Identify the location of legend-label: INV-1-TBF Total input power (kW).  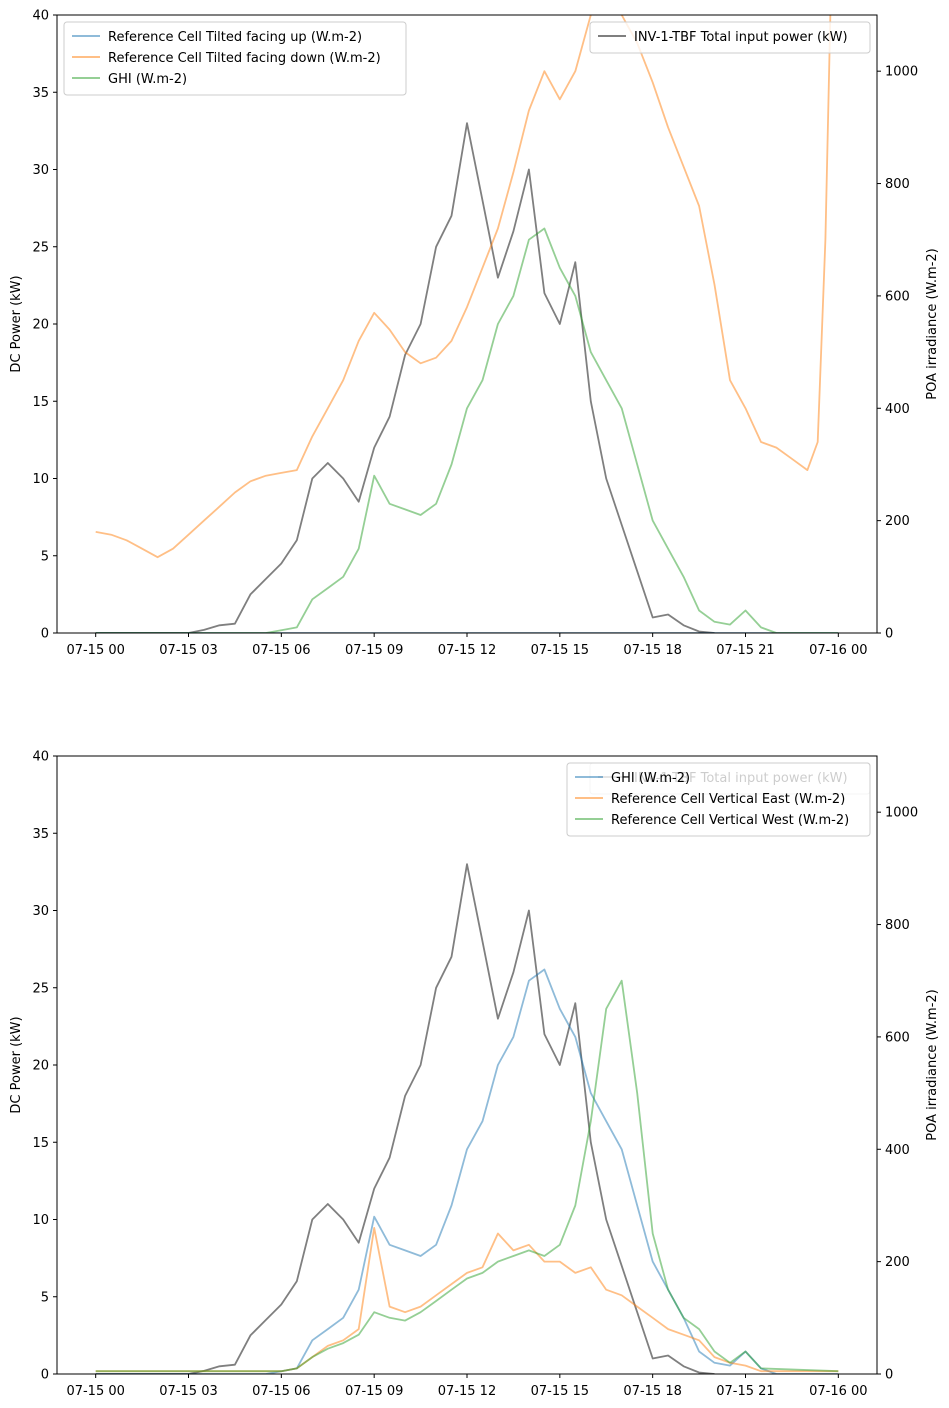
(741, 37).